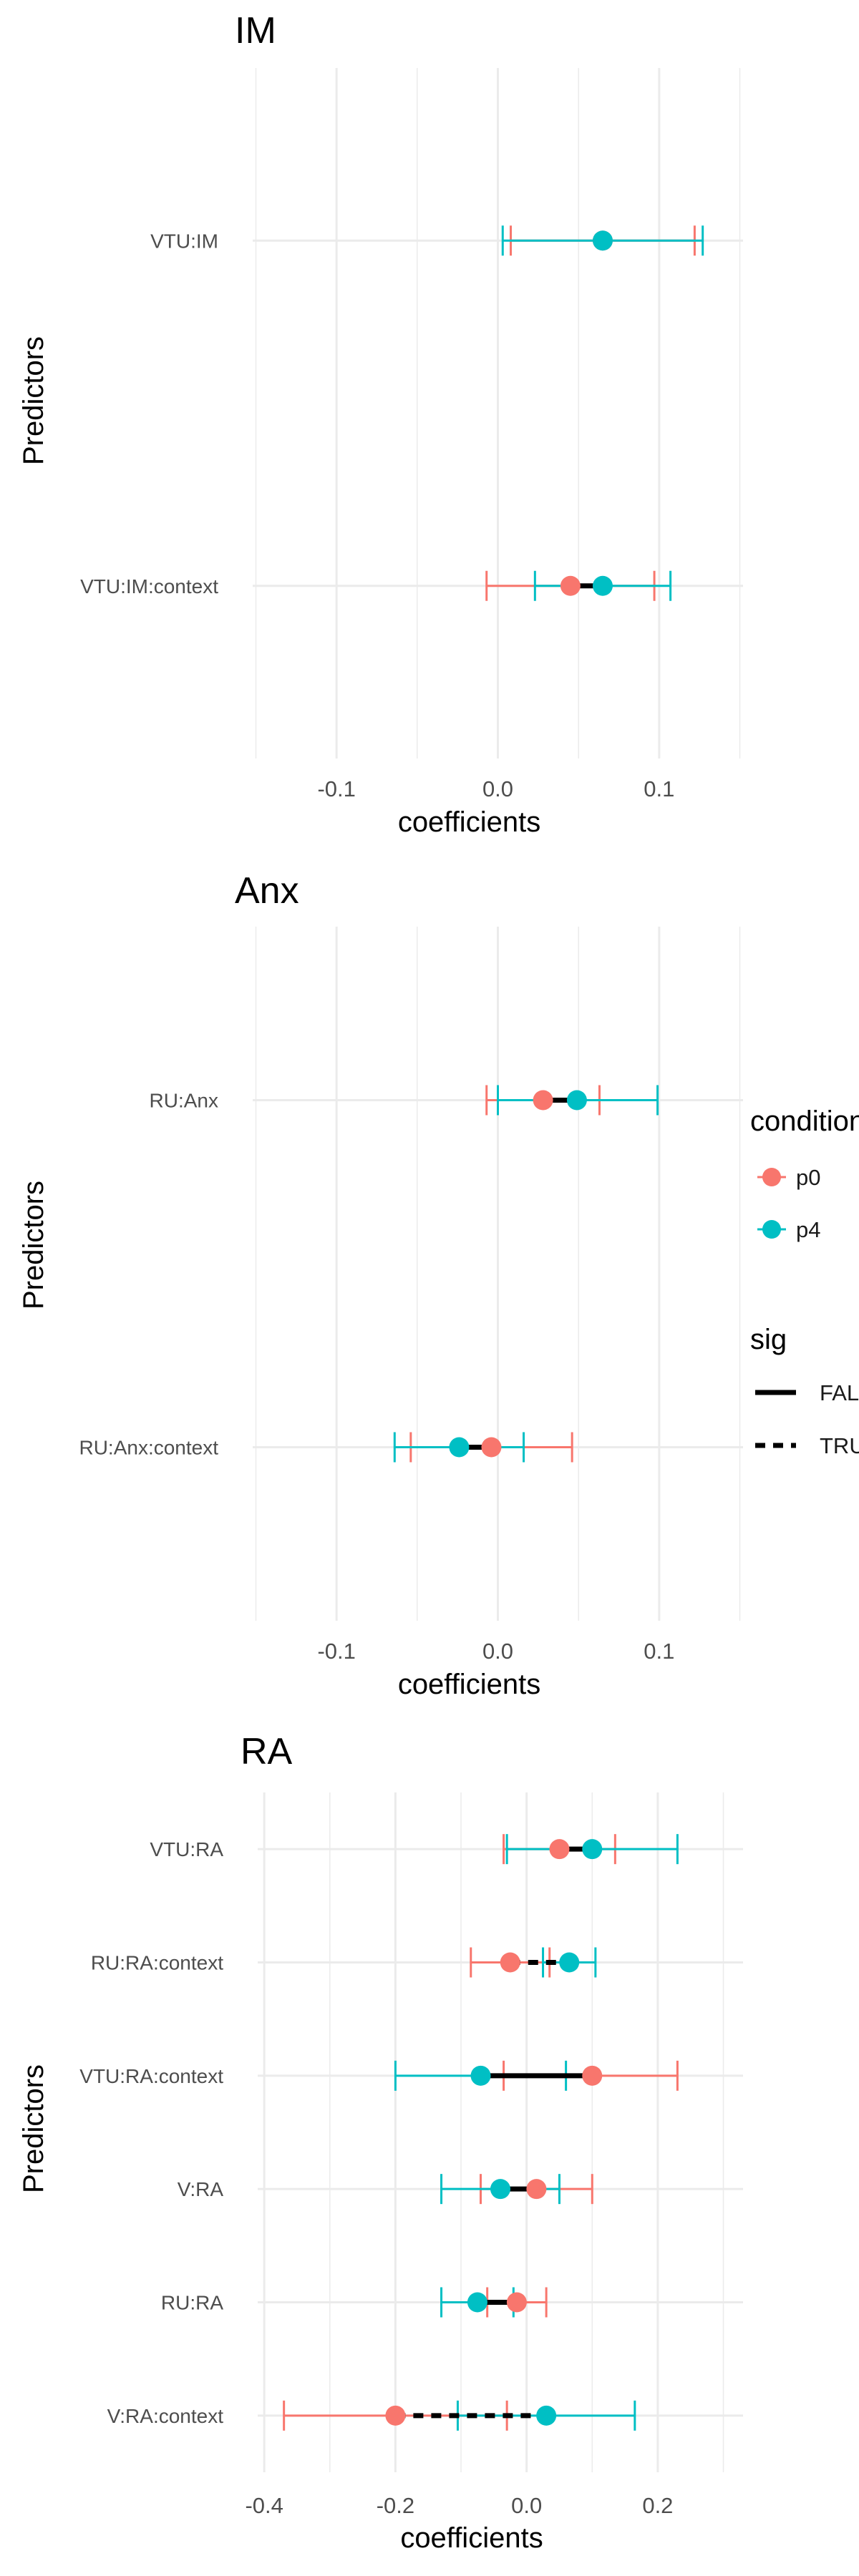  Describe the element at coordinates (201, 2189) in the screenshot. I see `y-tick-label: V:RA` at that location.